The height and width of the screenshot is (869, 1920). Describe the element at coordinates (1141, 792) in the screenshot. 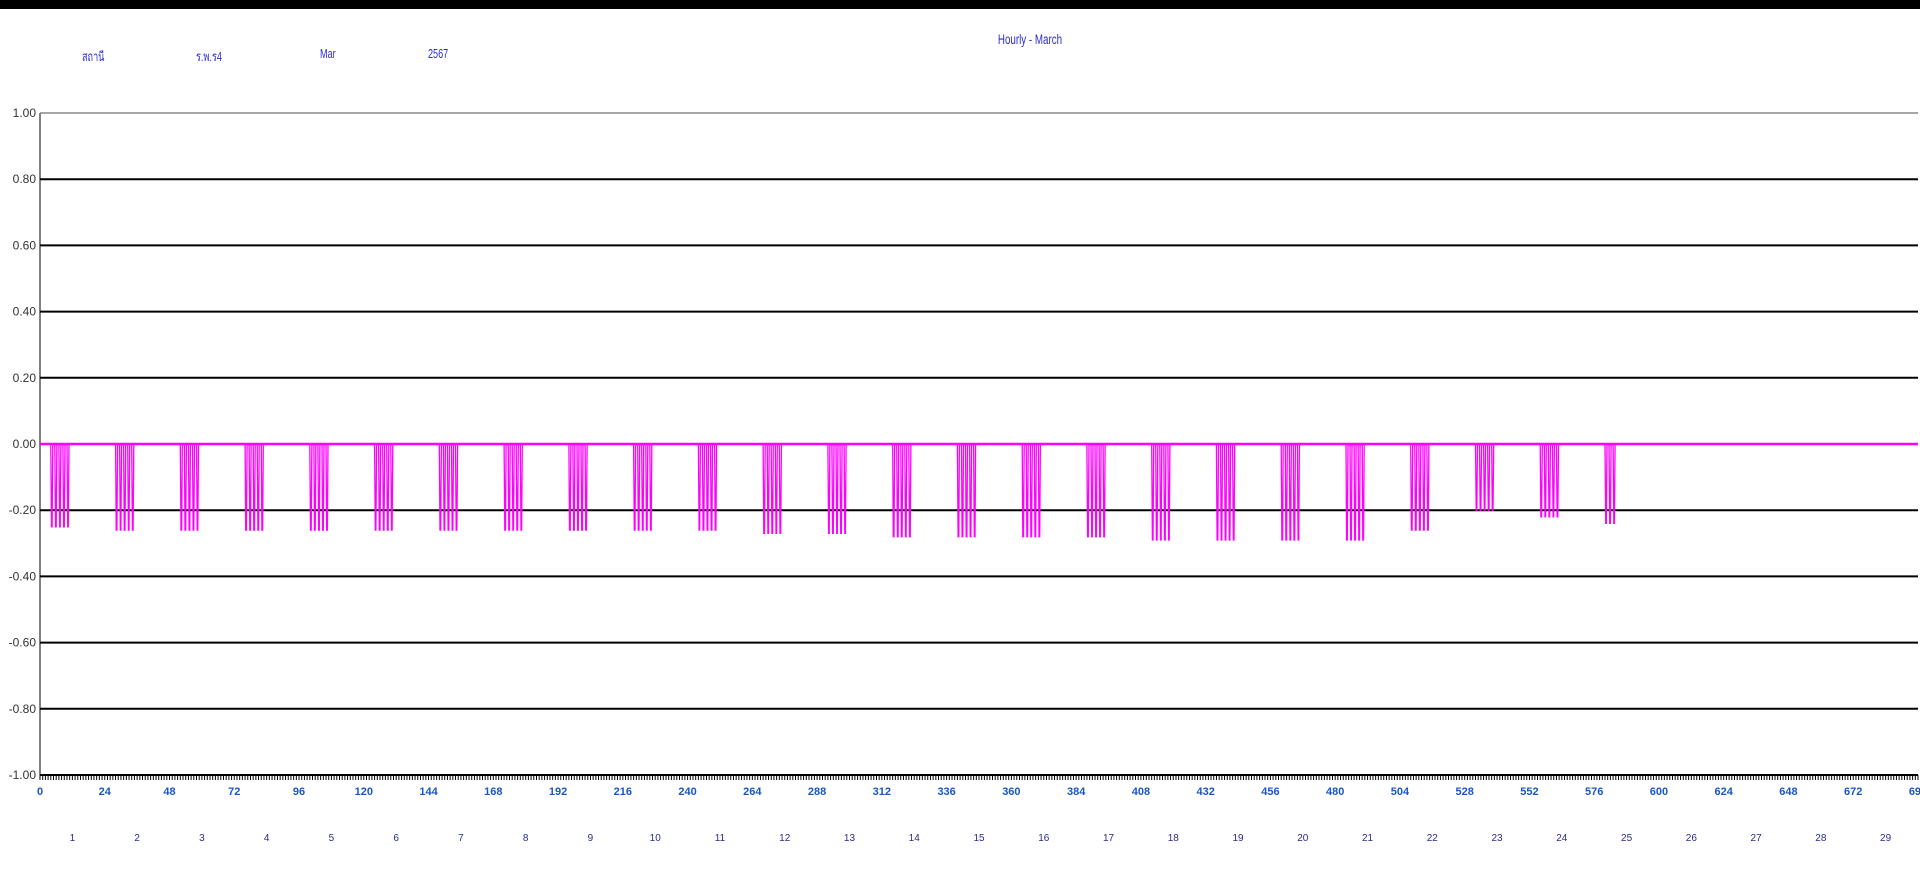

I see `x-tick-label: 408` at that location.